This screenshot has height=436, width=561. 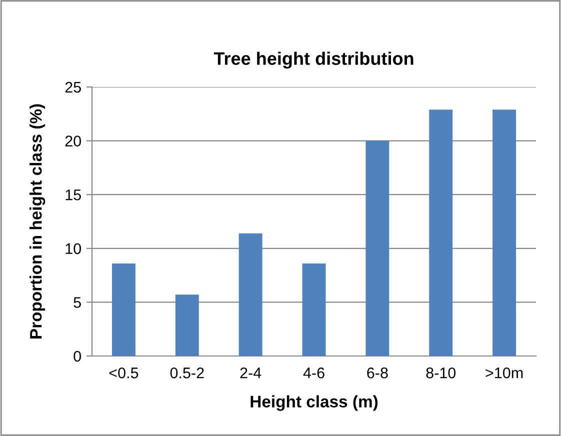 I want to click on x-tick-label: 4-6, so click(x=313, y=373).